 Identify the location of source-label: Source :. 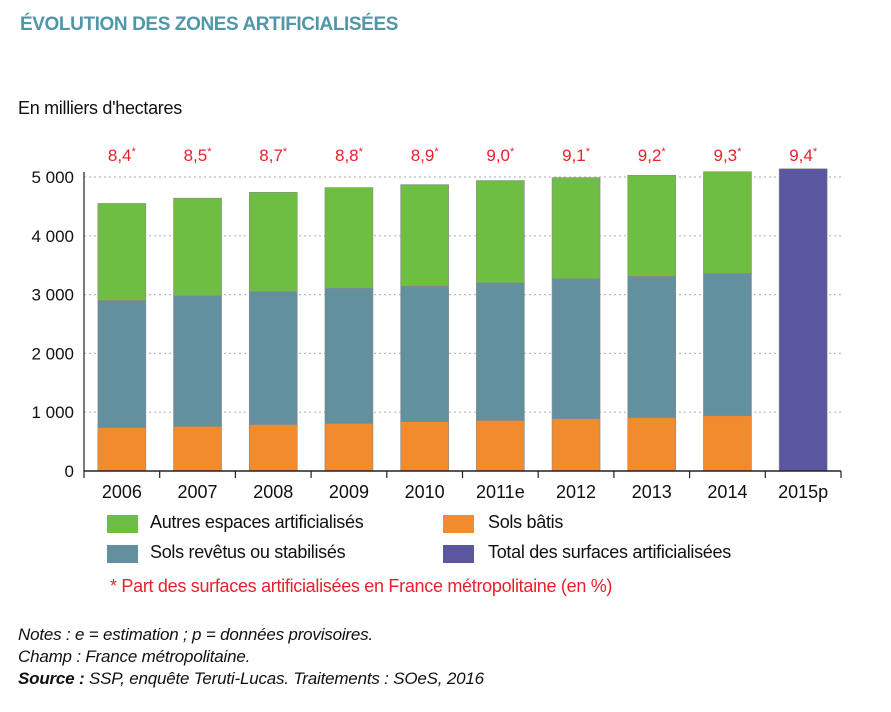
(51, 678).